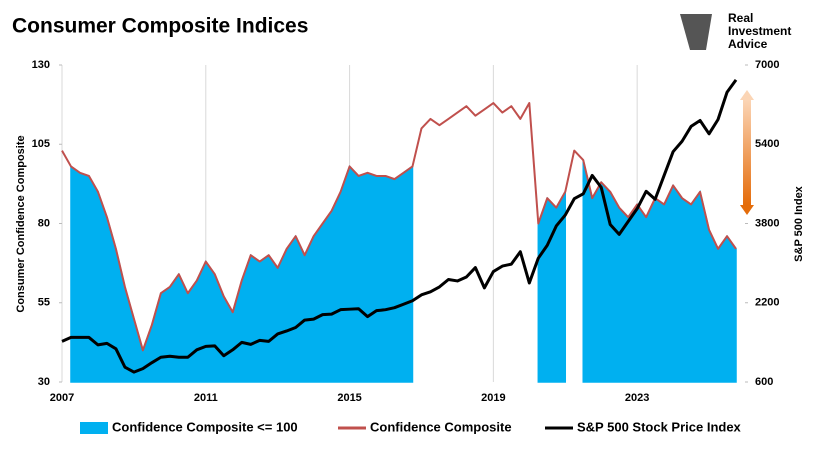  Describe the element at coordinates (205, 426) in the screenshot. I see `legend-label: Confidence Composite <= 100` at that location.